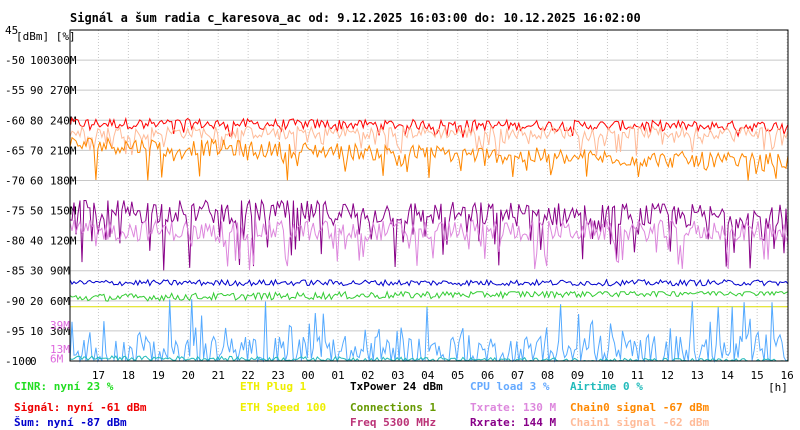 The image size is (800, 430). I want to click on y-tick-rate: 90M, so click(60, 271).